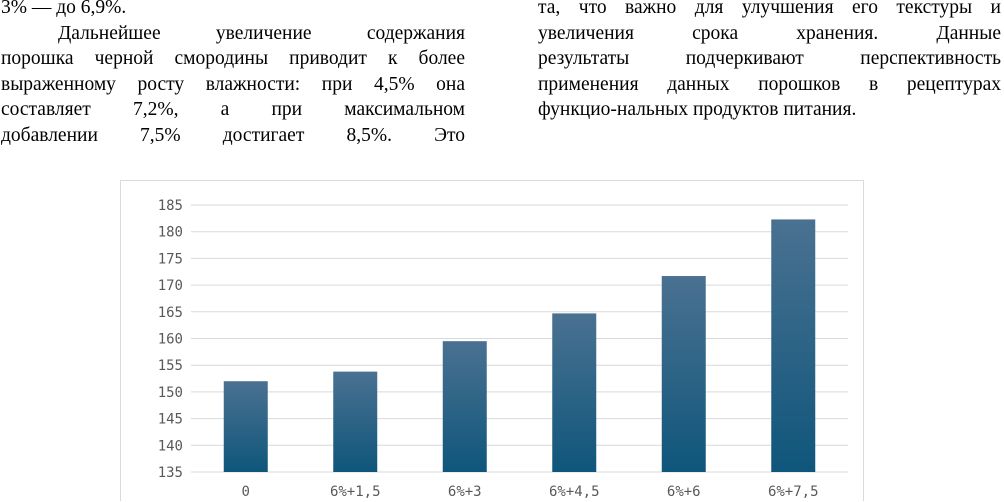 The image size is (1004, 502). Describe the element at coordinates (170, 206) in the screenshot. I see `y-tick-label: 185` at that location.